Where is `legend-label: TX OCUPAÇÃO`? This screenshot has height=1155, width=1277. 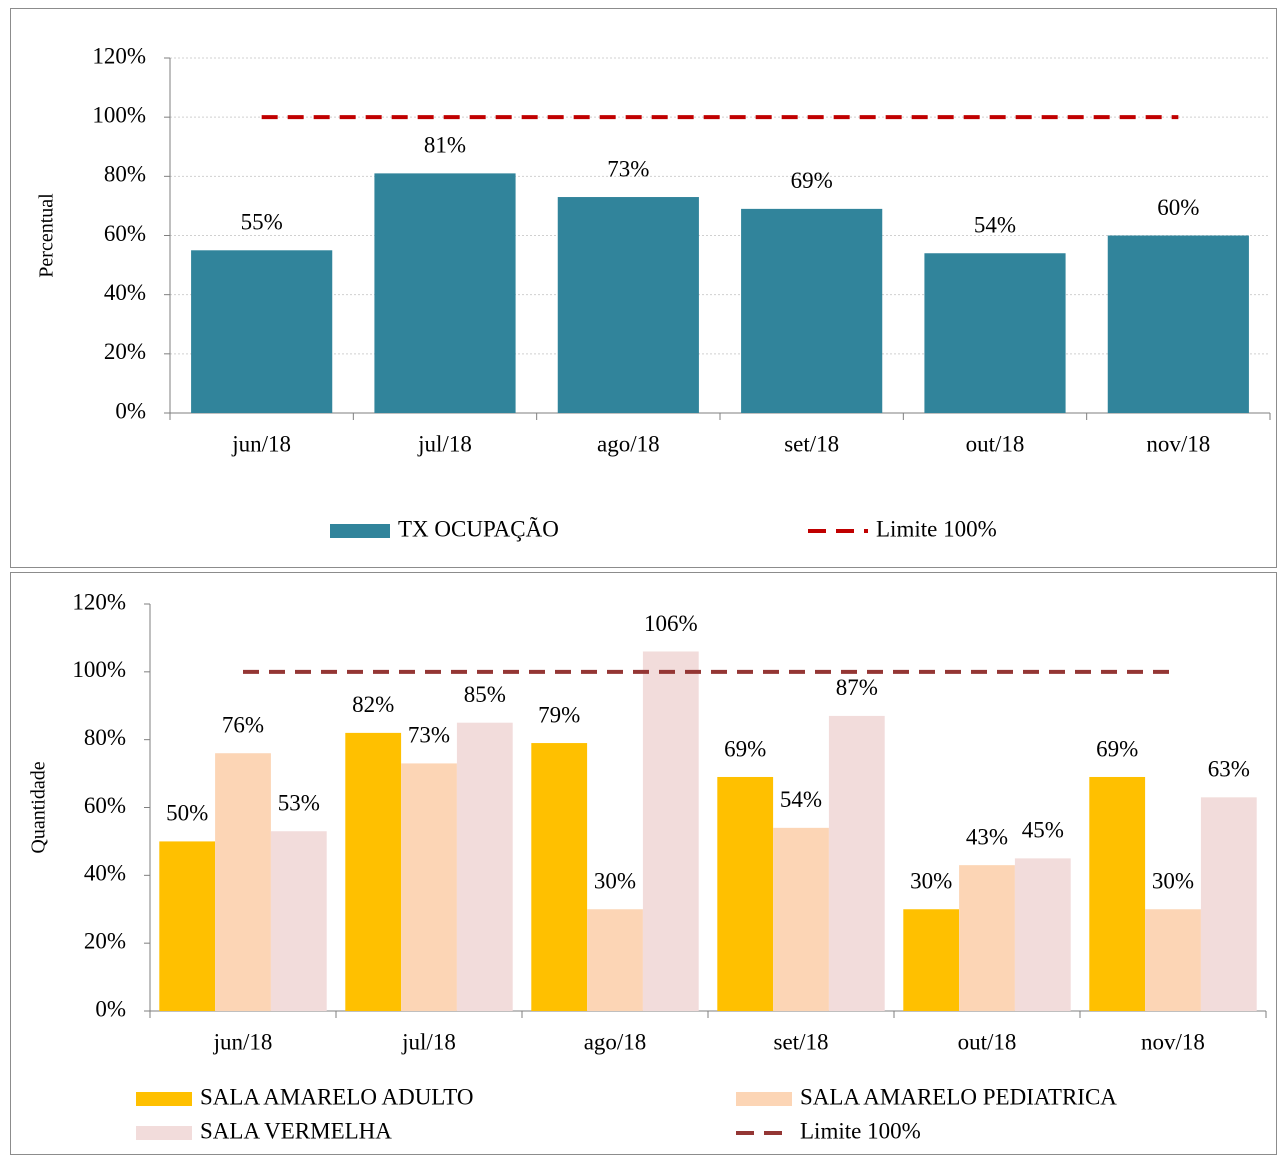 legend-label: TX OCUPAÇÃO is located at coordinates (478, 528).